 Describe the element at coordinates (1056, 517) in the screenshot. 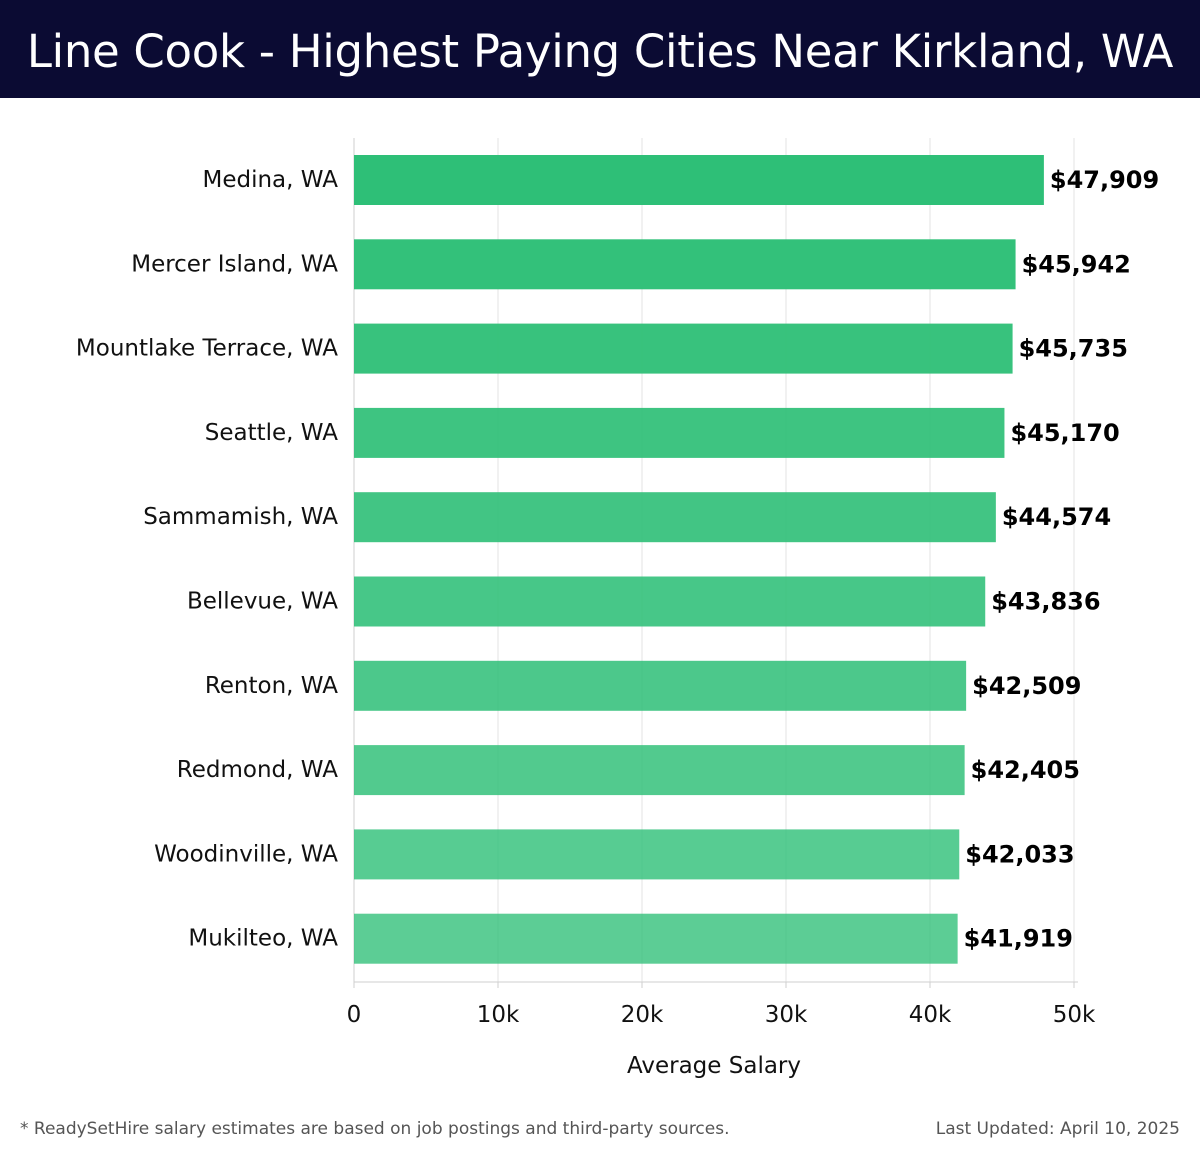

I see `value-label: $44,574` at that location.